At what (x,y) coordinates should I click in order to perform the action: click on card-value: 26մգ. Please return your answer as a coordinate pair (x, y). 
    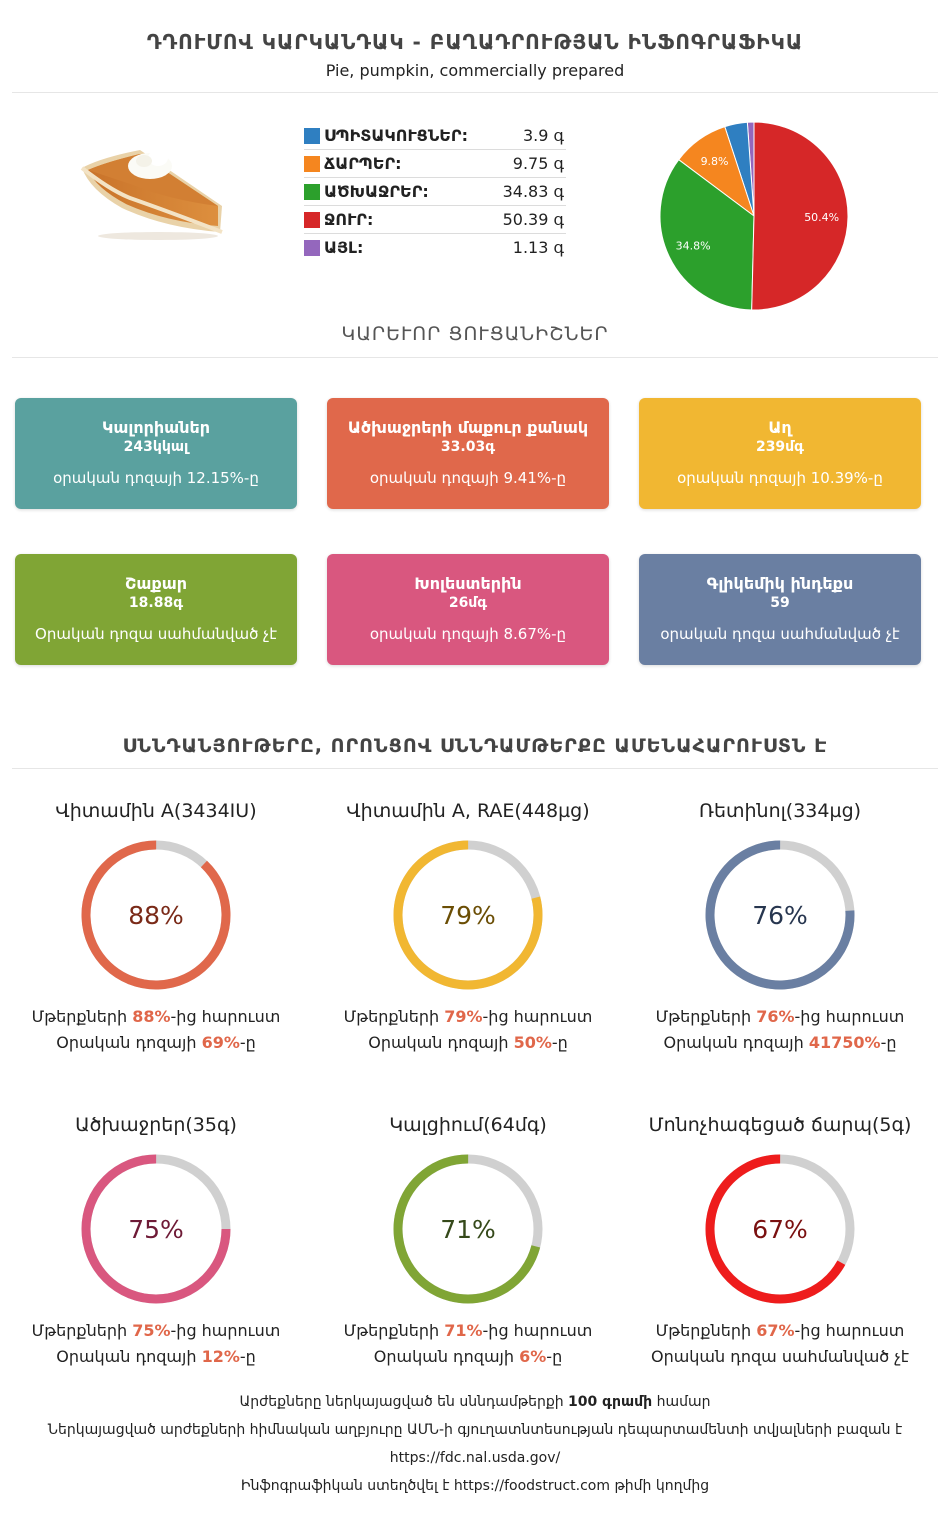
    Looking at the image, I should click on (468, 603).